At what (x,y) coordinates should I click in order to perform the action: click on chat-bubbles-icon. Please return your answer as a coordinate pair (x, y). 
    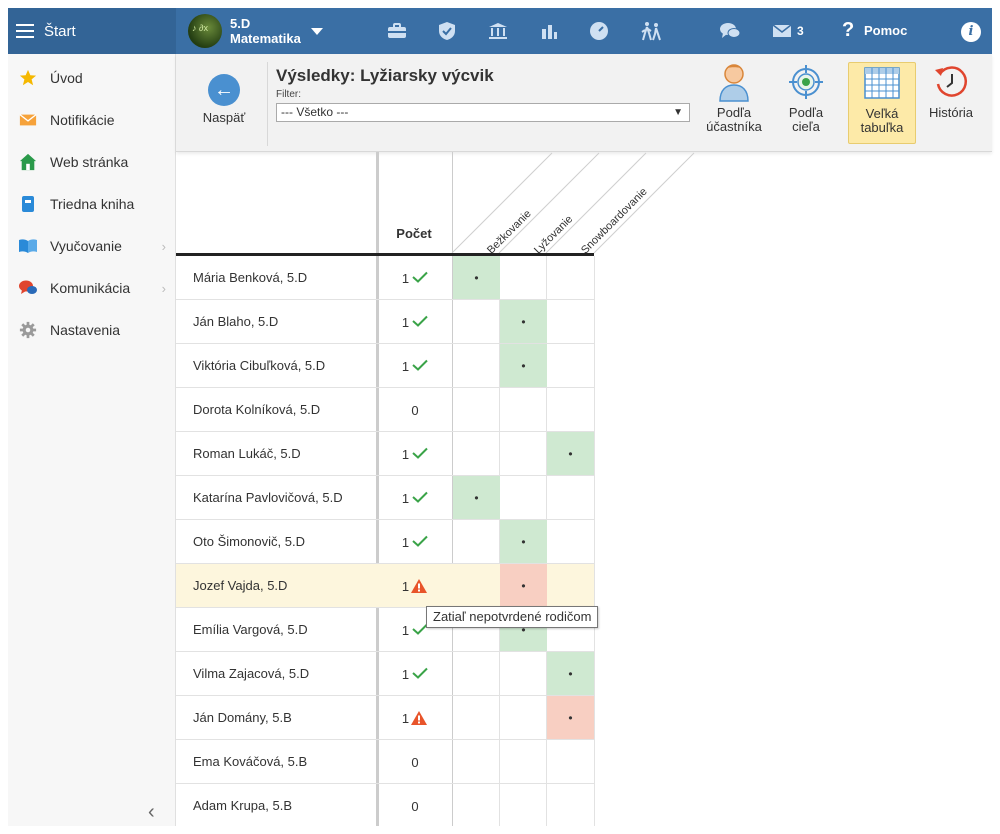
    Looking at the image, I should click on (730, 31).